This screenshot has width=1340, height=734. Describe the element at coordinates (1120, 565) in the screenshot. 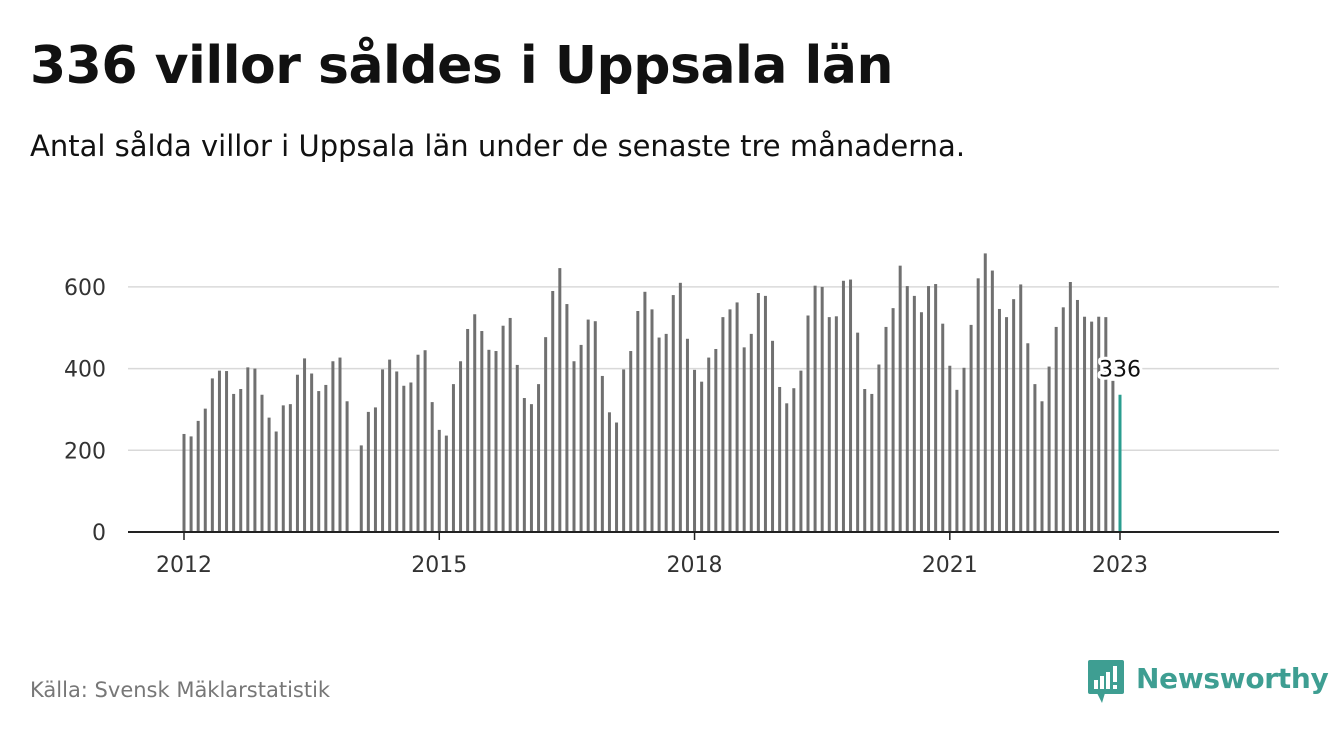

I see `x-tick-label: 2023` at that location.